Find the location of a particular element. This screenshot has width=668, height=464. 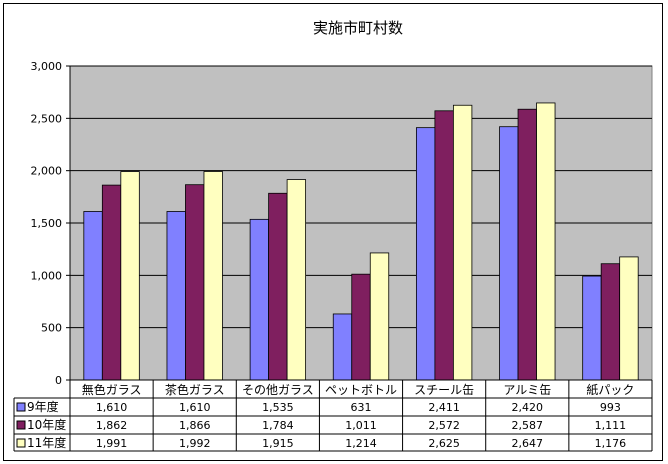

y-tick-label: 2,500 is located at coordinates (47, 118).